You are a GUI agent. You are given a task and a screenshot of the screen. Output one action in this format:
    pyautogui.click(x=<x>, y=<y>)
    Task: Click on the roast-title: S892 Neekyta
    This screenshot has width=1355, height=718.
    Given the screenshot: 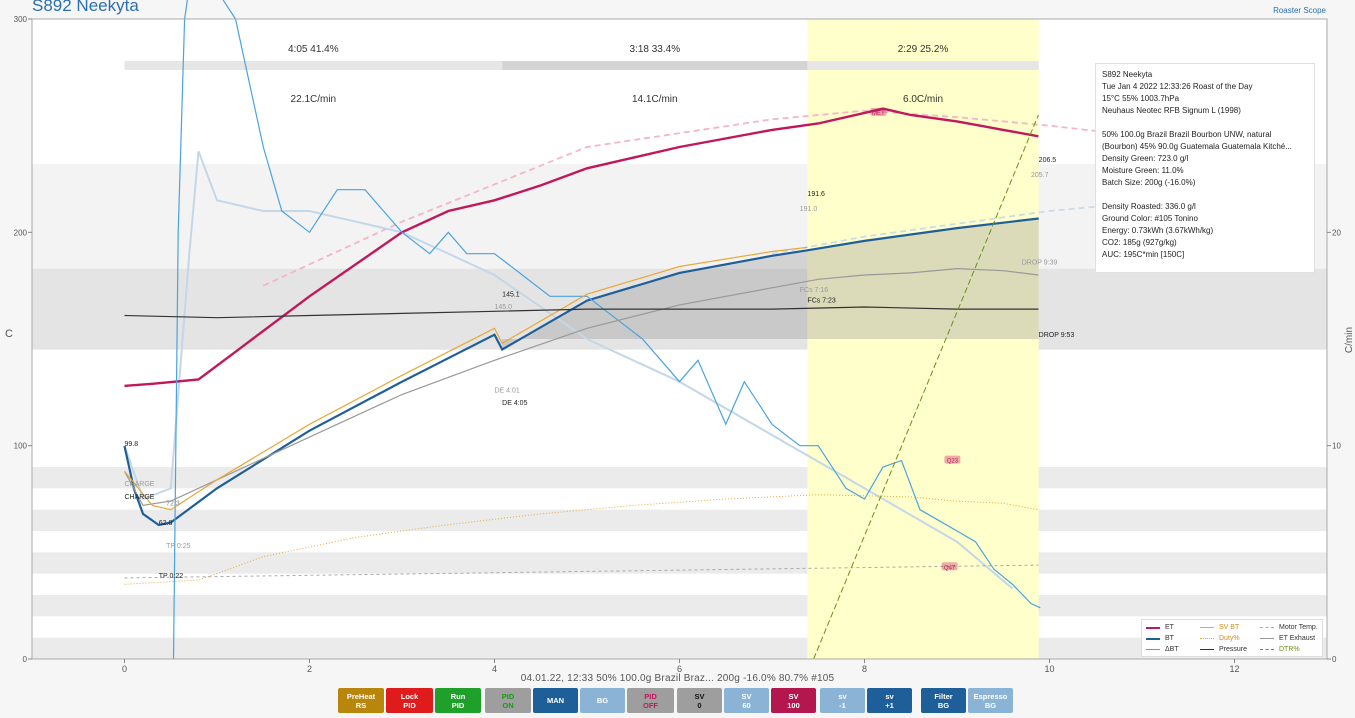 What is the action you would take?
    pyautogui.click(x=85, y=7)
    